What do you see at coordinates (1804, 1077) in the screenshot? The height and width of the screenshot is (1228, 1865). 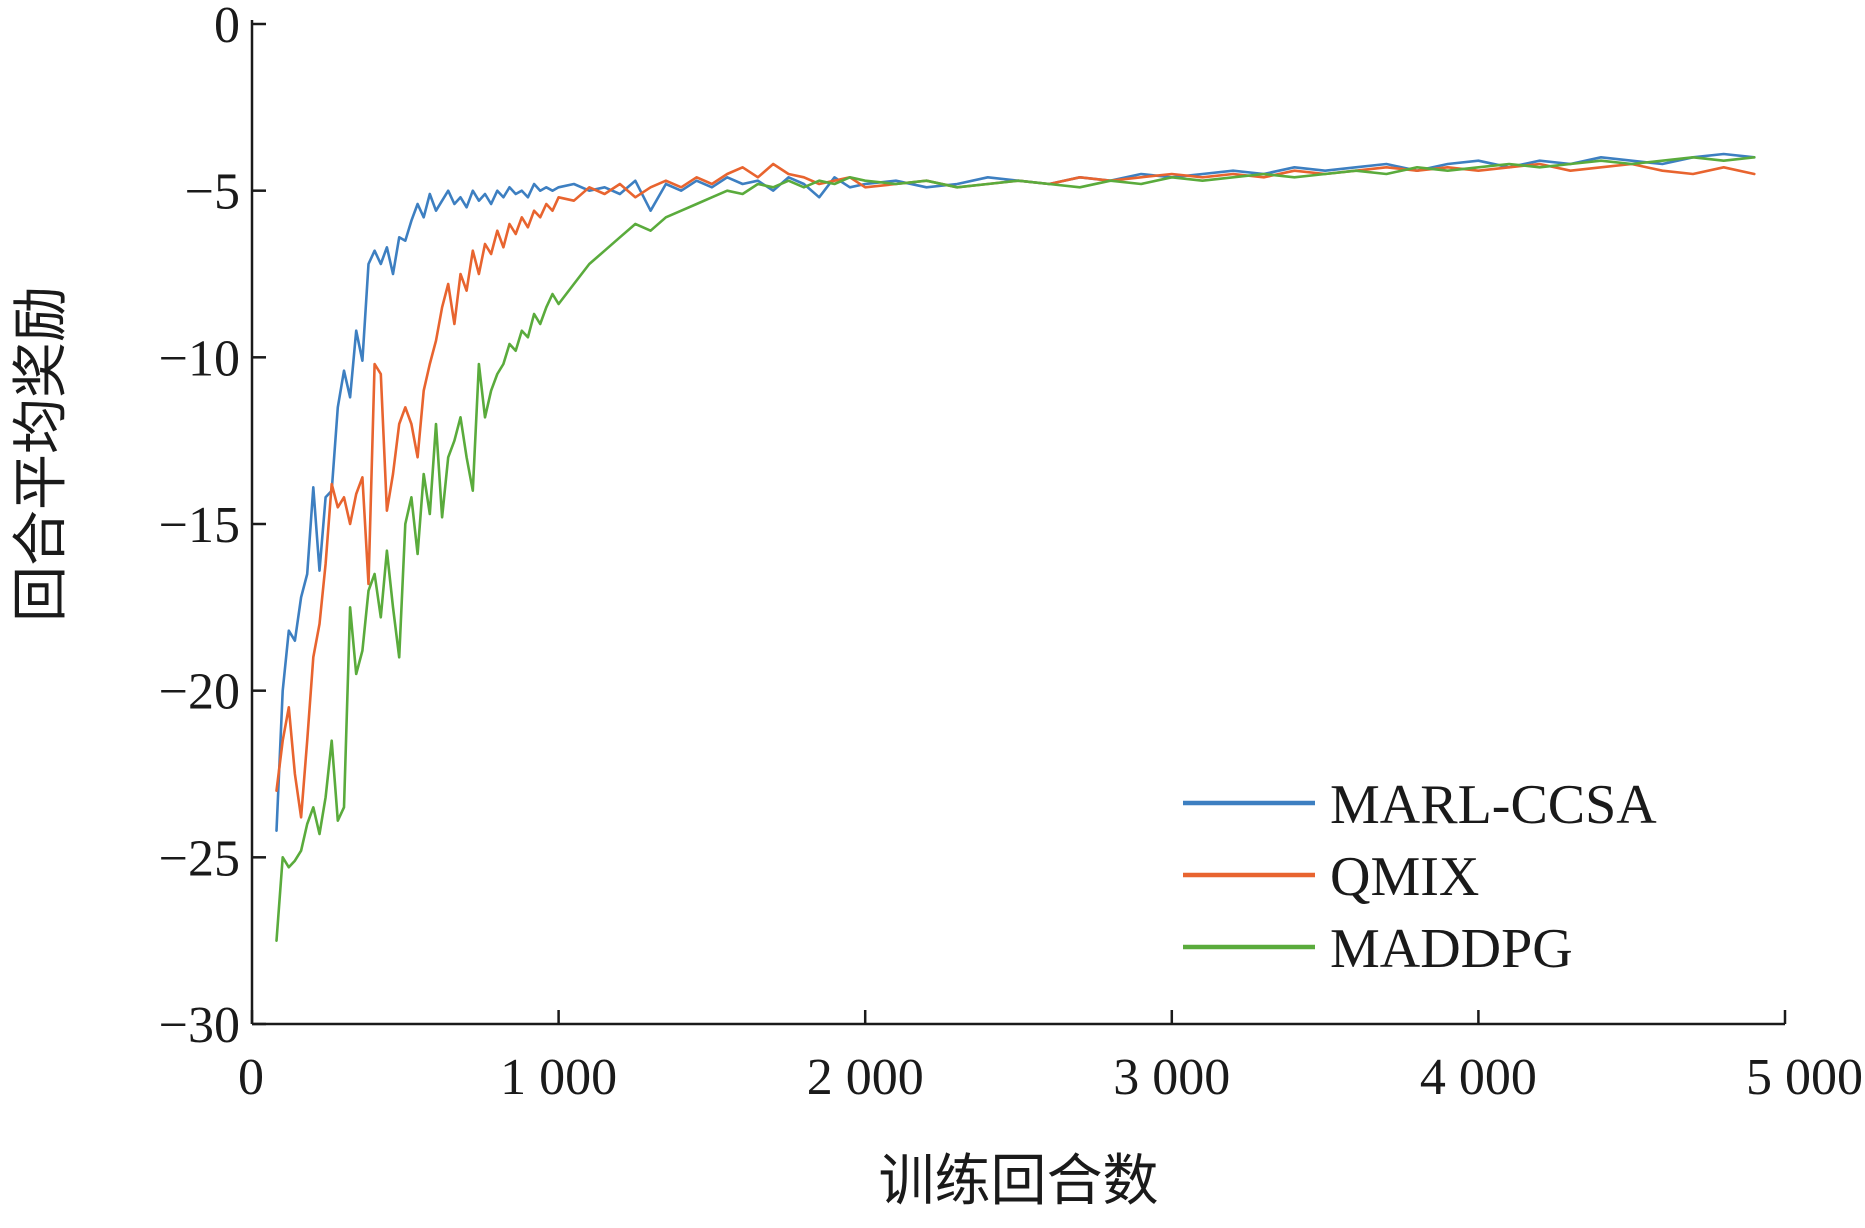 I see `x-tick-label: 5 000` at bounding box center [1804, 1077].